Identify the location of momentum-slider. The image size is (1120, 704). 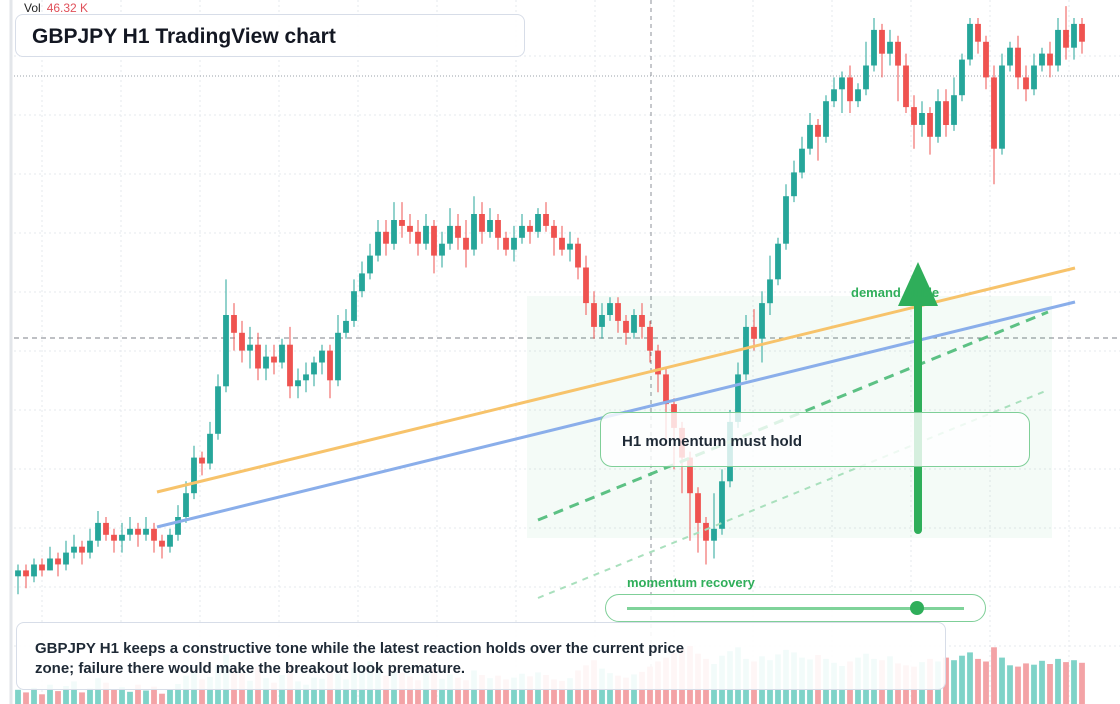
(795, 608).